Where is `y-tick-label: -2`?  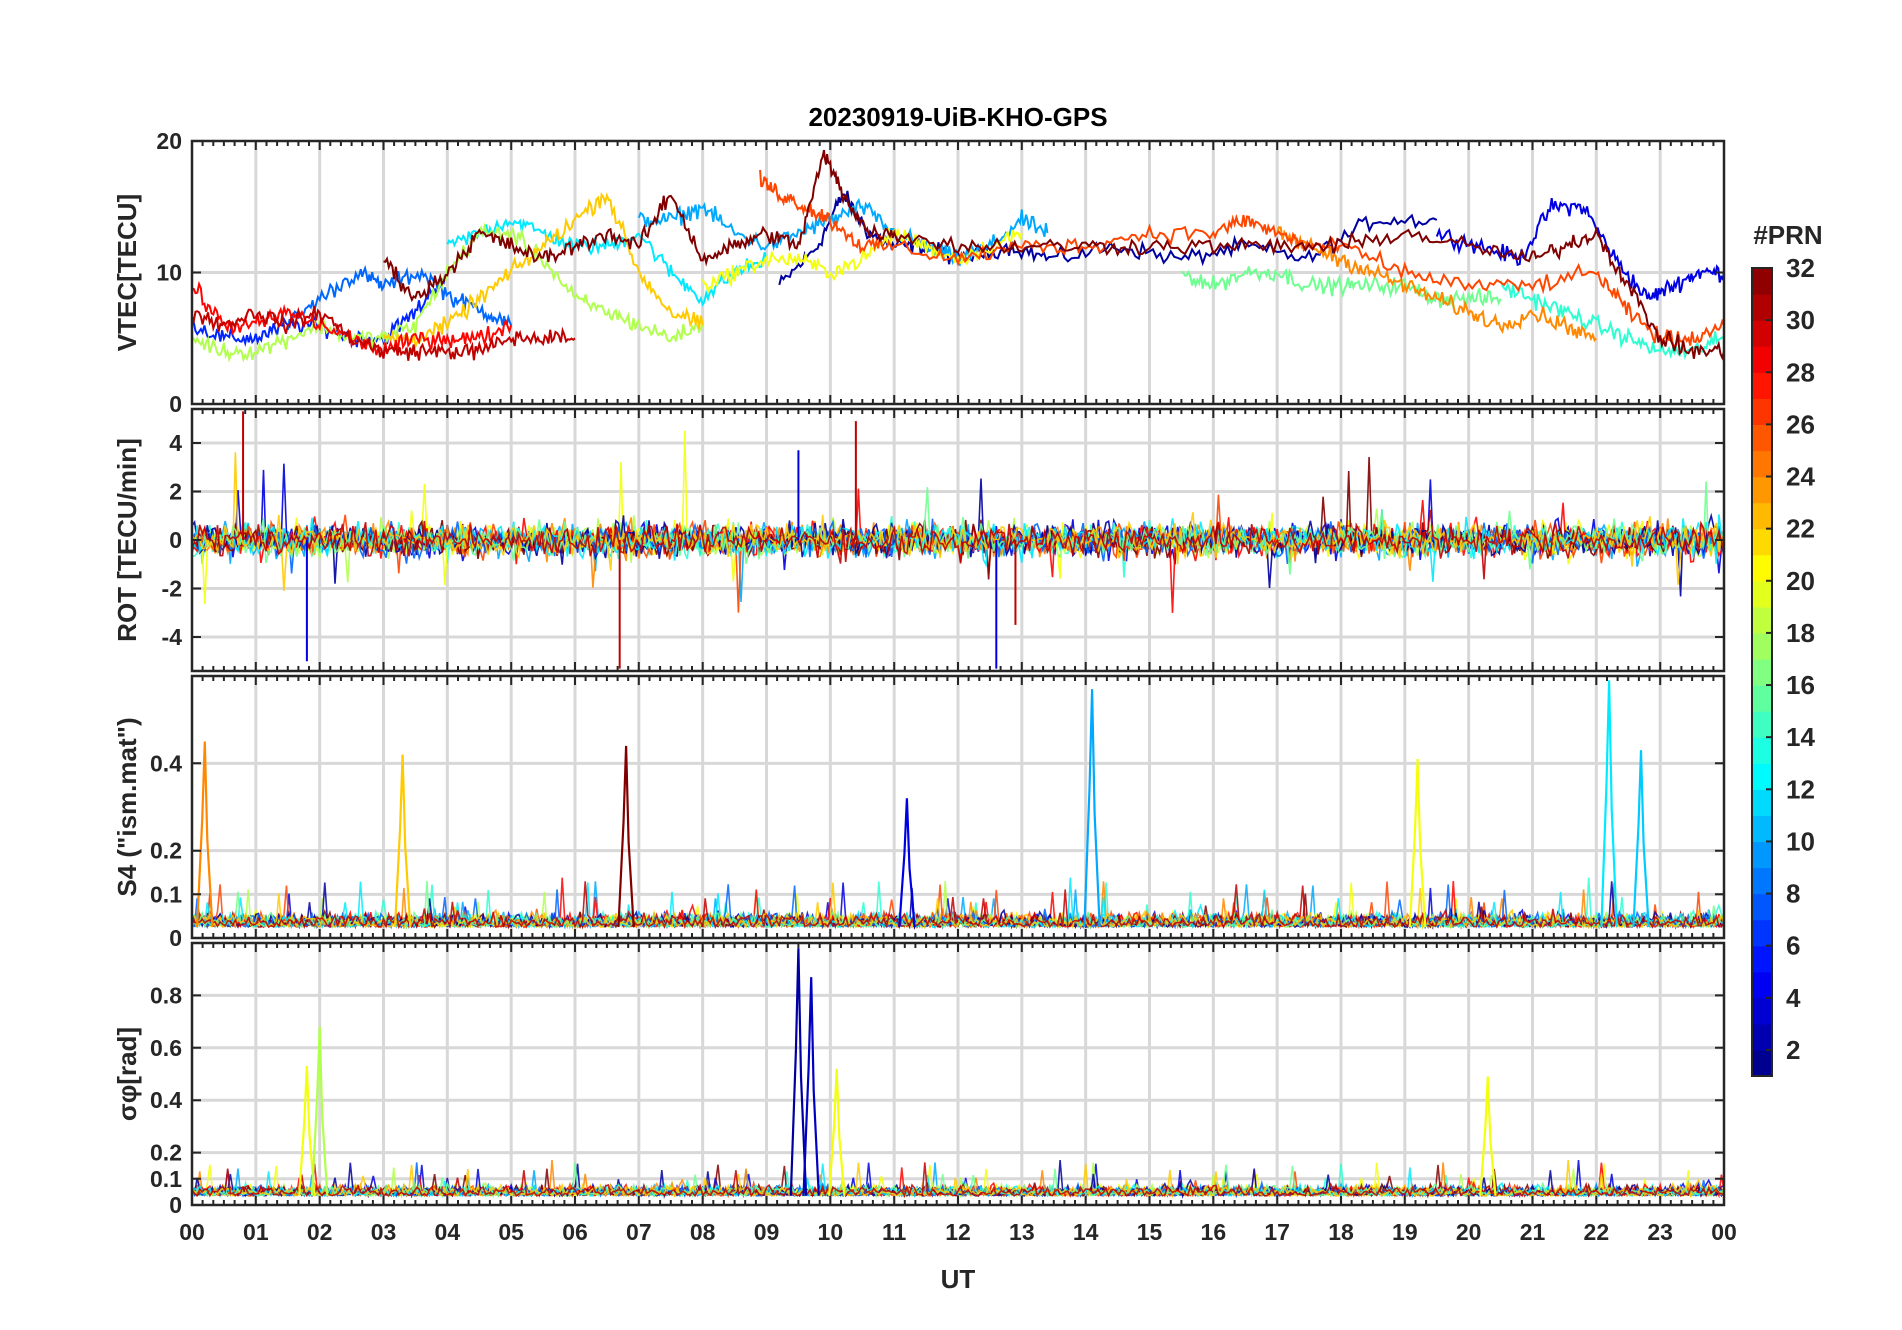
y-tick-label: -2 is located at coordinates (172, 589).